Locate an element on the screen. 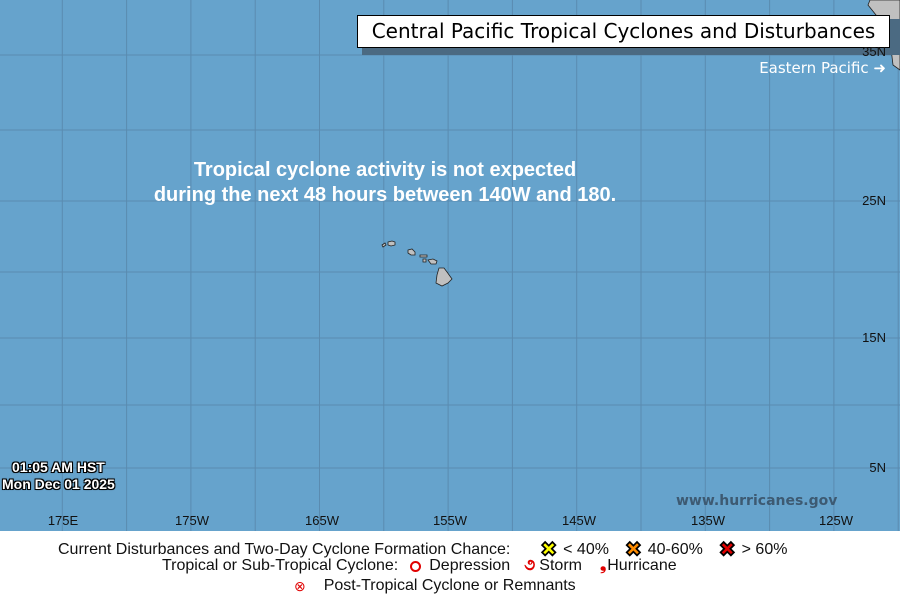 Image resolution: width=900 pixels, height=601 pixels. lon-label: 145W is located at coordinates (579, 520).